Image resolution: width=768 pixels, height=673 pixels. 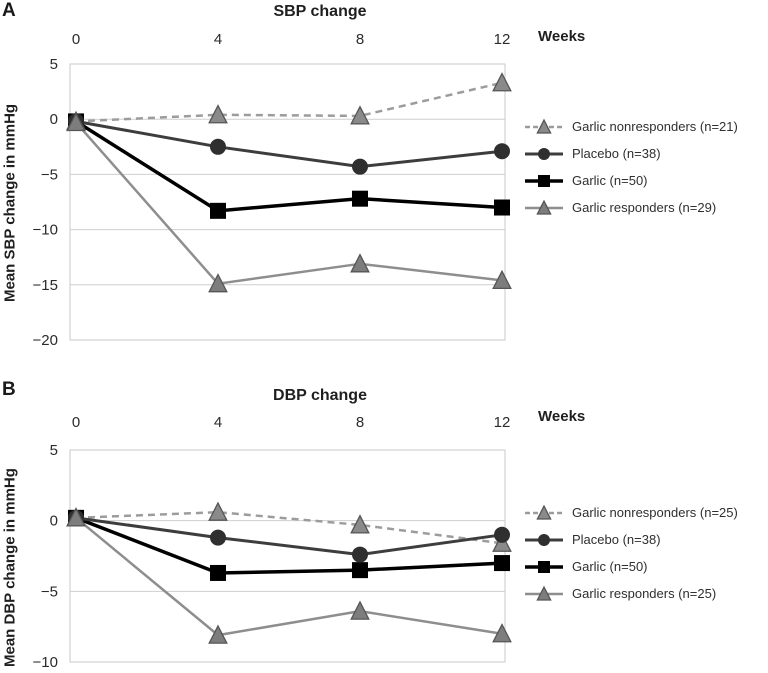 I want to click on panel-label-a: A, so click(x=9, y=10).